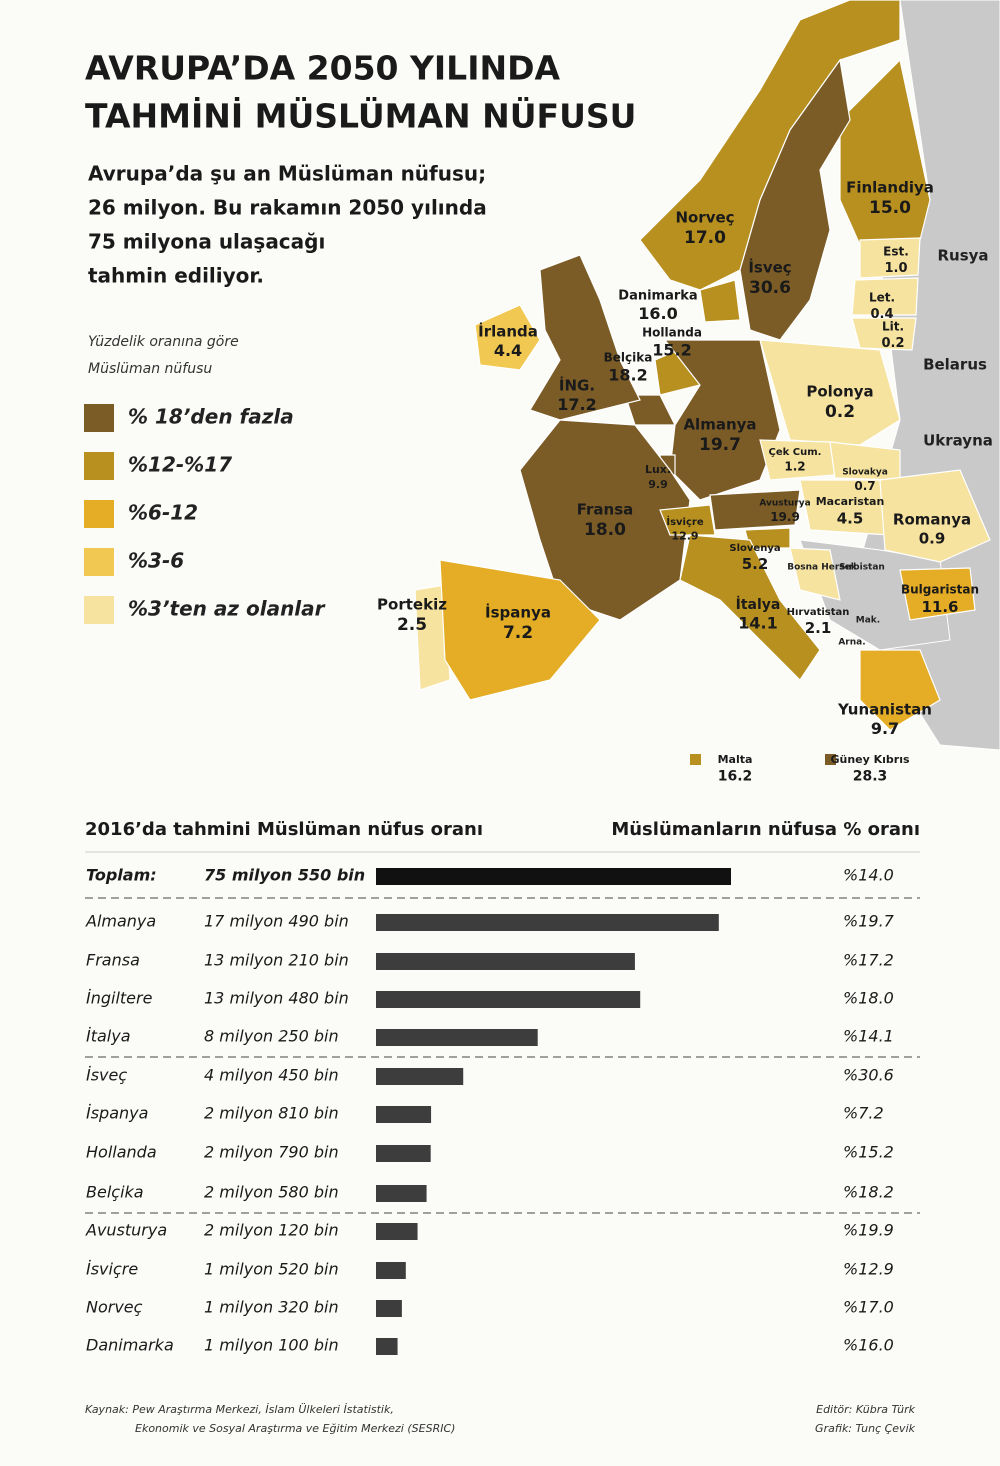 The image size is (1000, 1466). What do you see at coordinates (287, 208) in the screenshot?
I see `intro: 26 milyon. Bu rakamın 2050 yılında` at bounding box center [287, 208].